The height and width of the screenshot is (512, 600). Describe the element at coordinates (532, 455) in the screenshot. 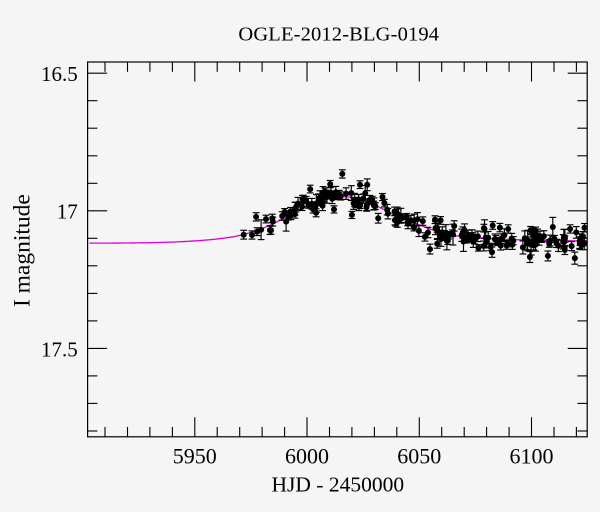

I see `svg-text: 6100` at that location.